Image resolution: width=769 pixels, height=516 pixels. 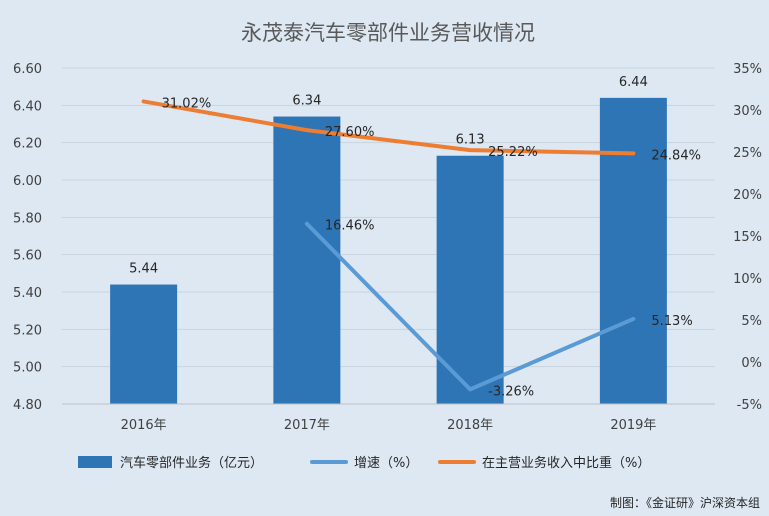 What do you see at coordinates (27, 368) in the screenshot?
I see `y-left-tick-label: 5.00` at bounding box center [27, 368].